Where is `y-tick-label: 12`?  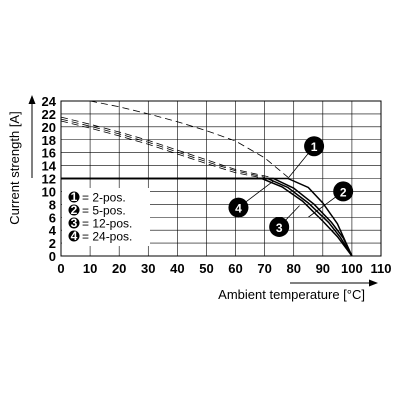 y-tick-label: 12 is located at coordinates (49, 179).